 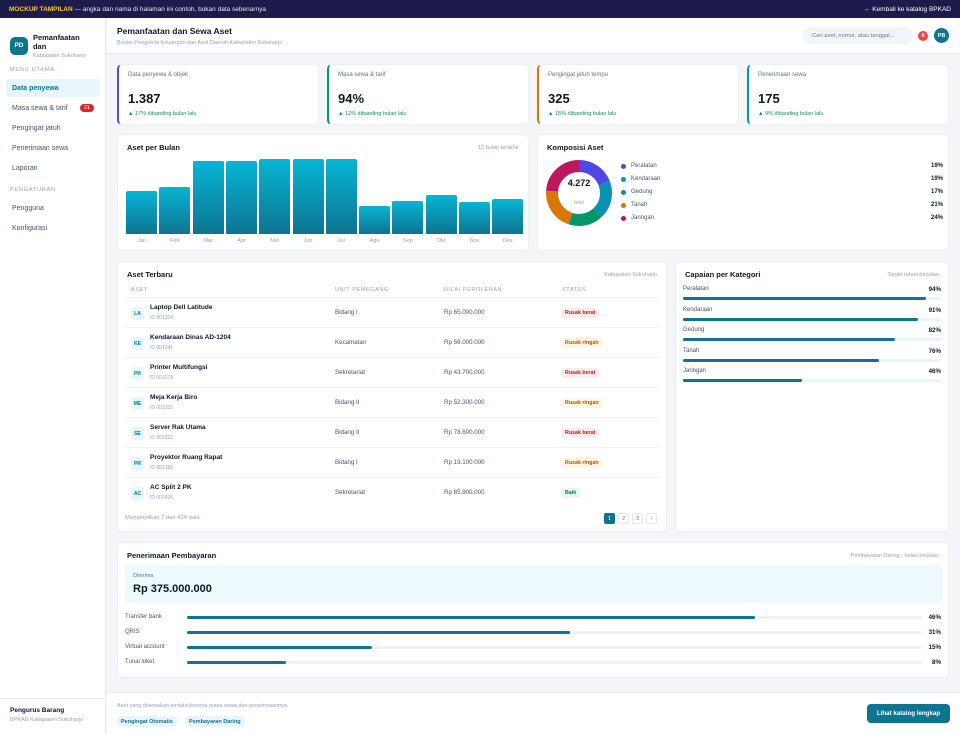 What do you see at coordinates (372, 114) in the screenshot?
I see `kpi-change: ▲ 12% dibanding bulan lalu` at bounding box center [372, 114].